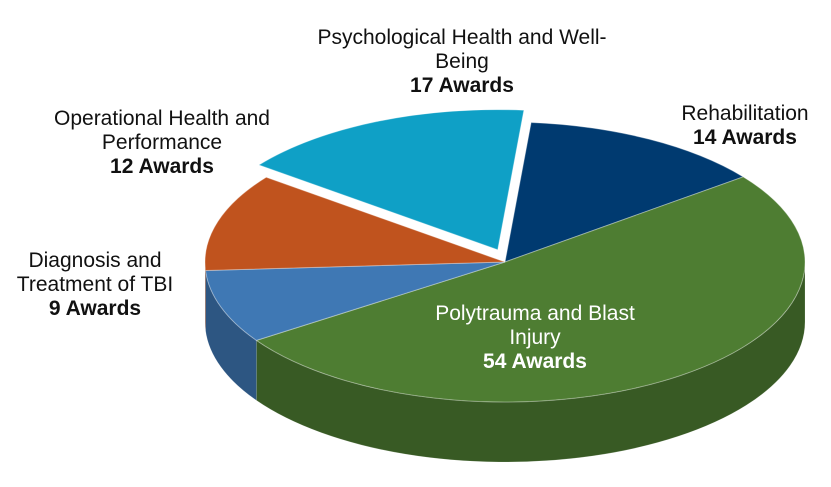 This screenshot has width=831, height=487. Describe the element at coordinates (95, 308) in the screenshot. I see `value-label: 9 Awards` at that location.